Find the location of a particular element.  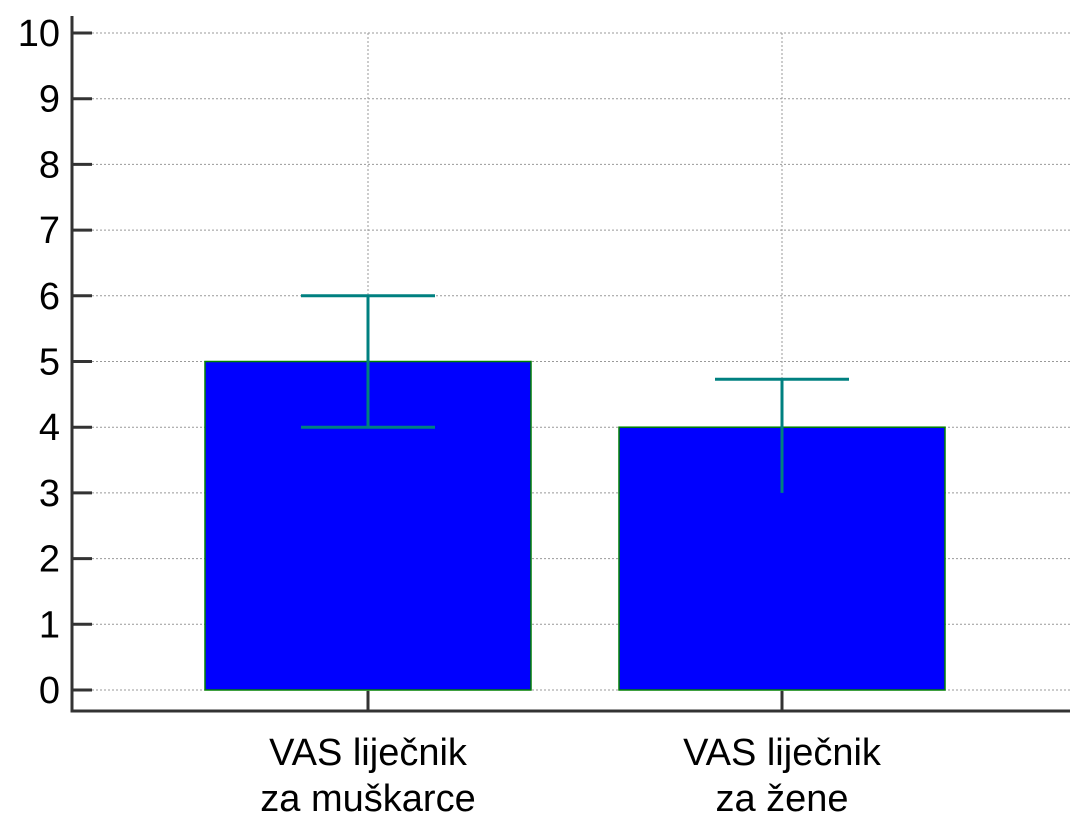

y-tick-label: 2 is located at coordinates (49, 560).